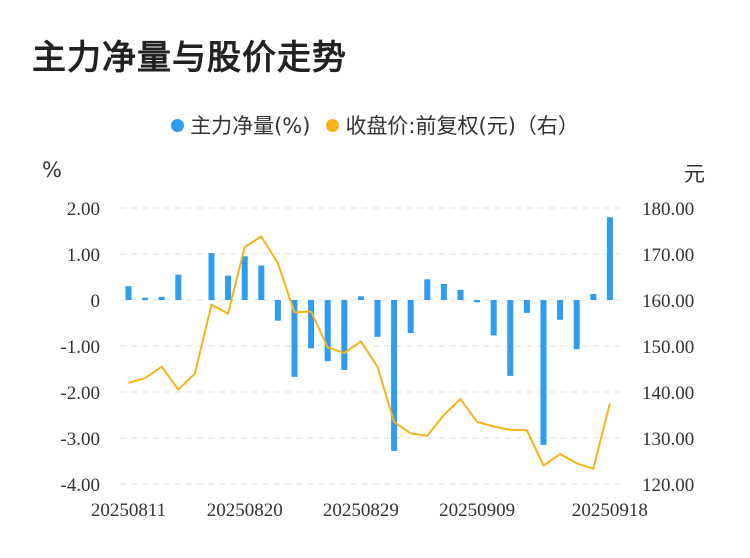  Describe the element at coordinates (128, 510) in the screenshot. I see `x-axis-tick-label: 20250811` at that location.